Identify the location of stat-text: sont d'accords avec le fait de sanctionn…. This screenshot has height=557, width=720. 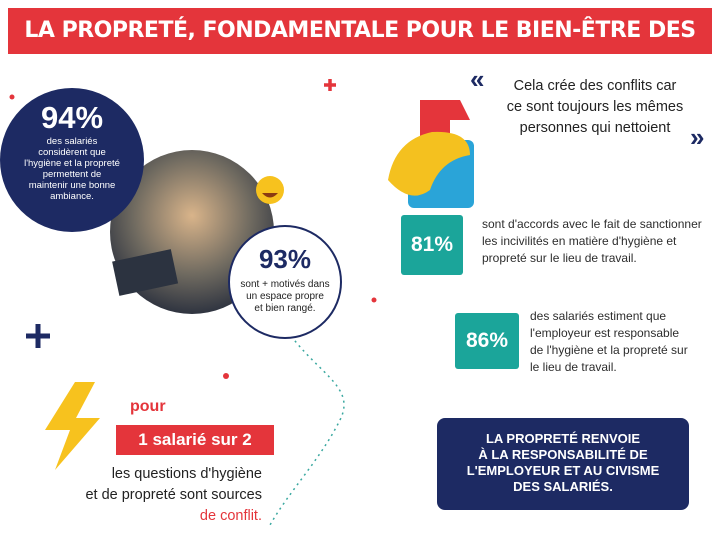
(601, 241).